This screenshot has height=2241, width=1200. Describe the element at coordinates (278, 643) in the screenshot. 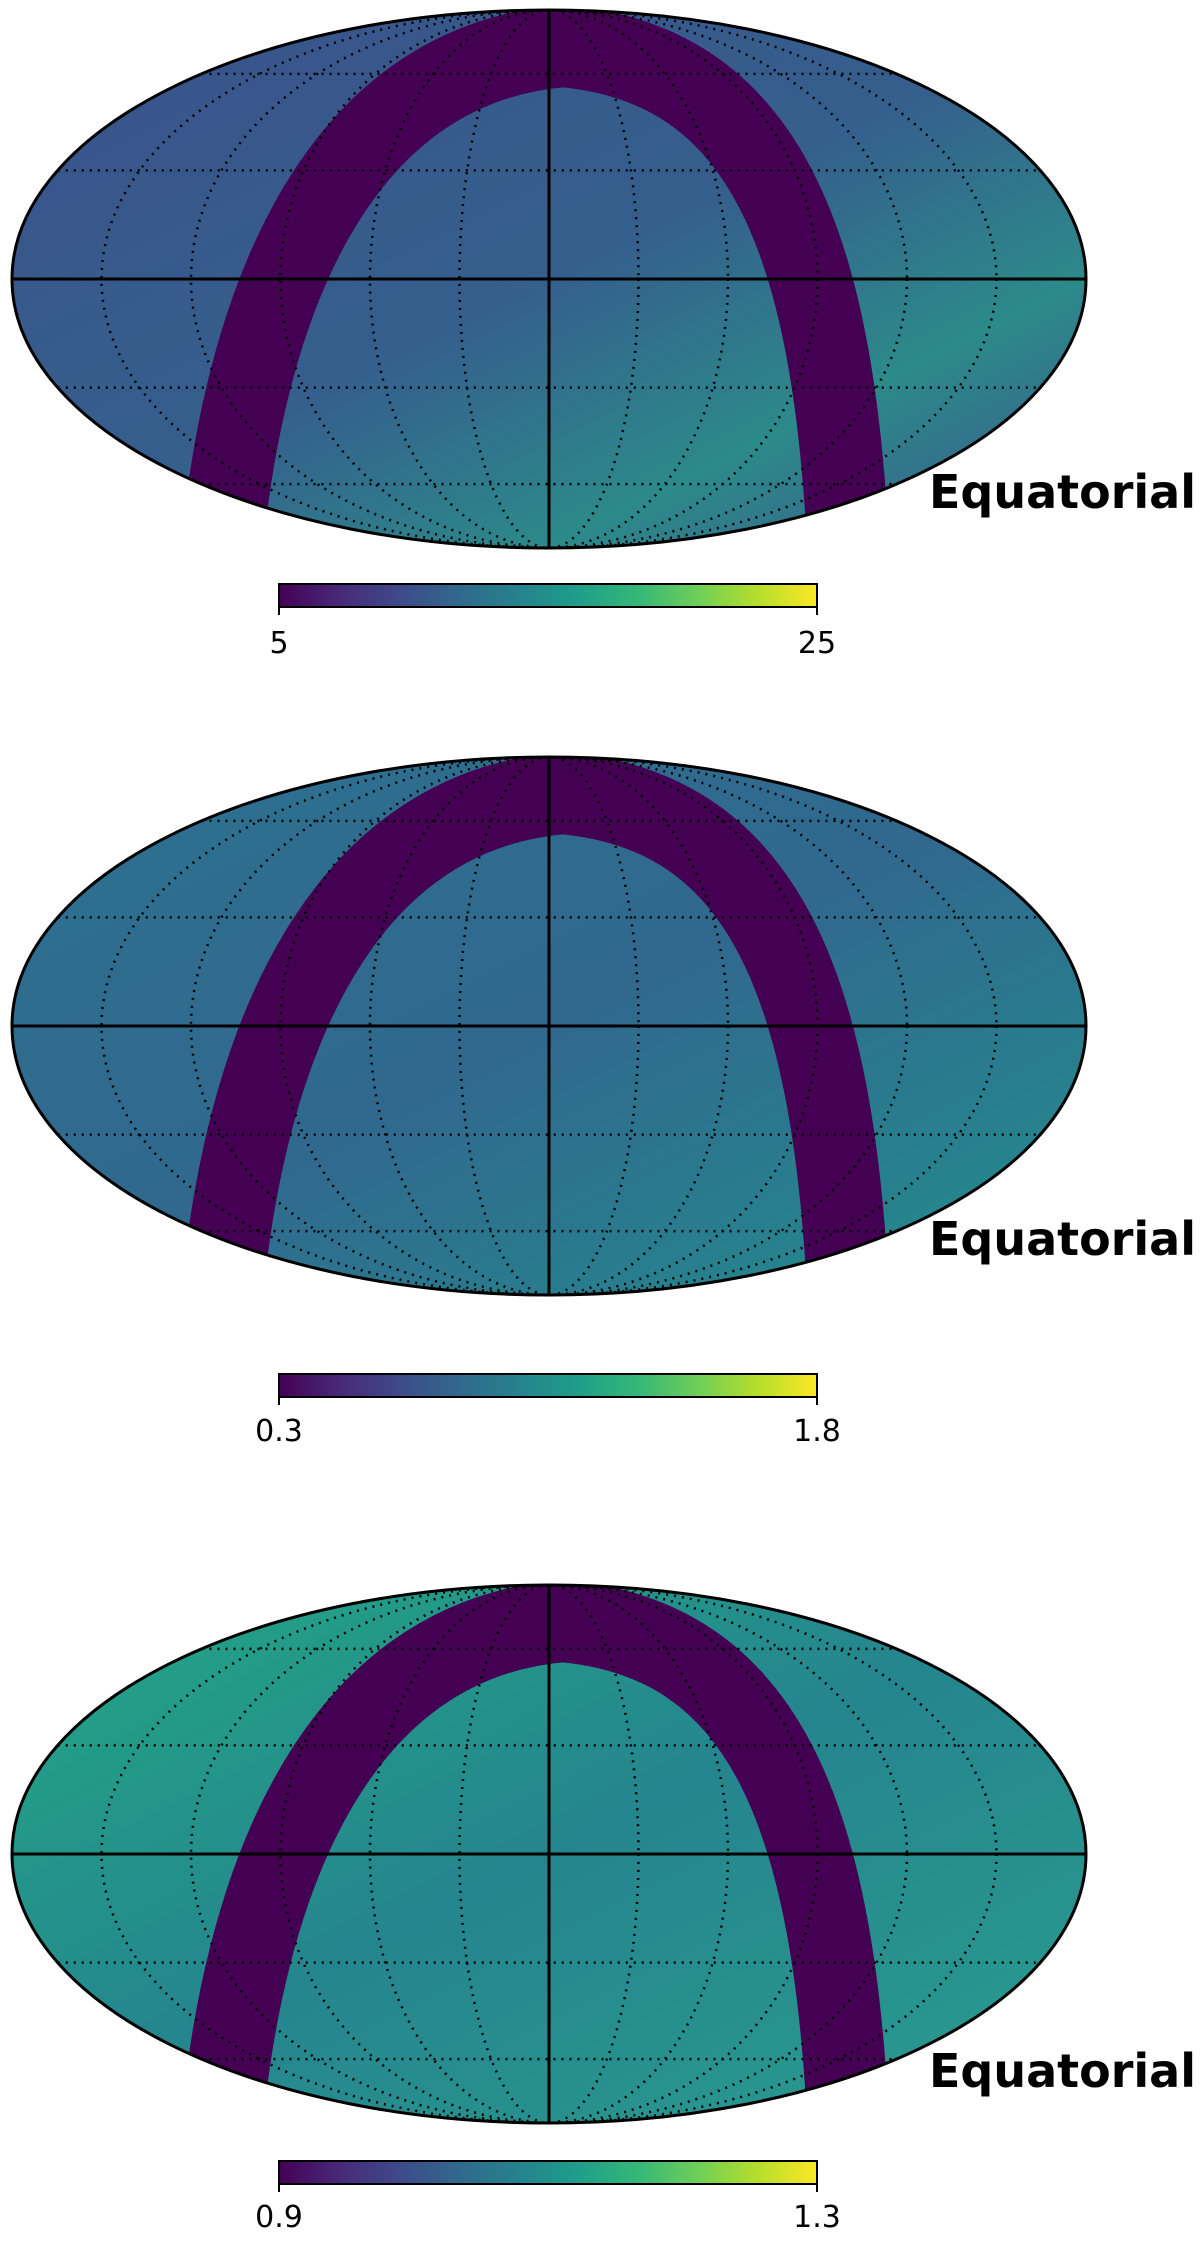

I see `colorbar-tick-label: 5` at that location.